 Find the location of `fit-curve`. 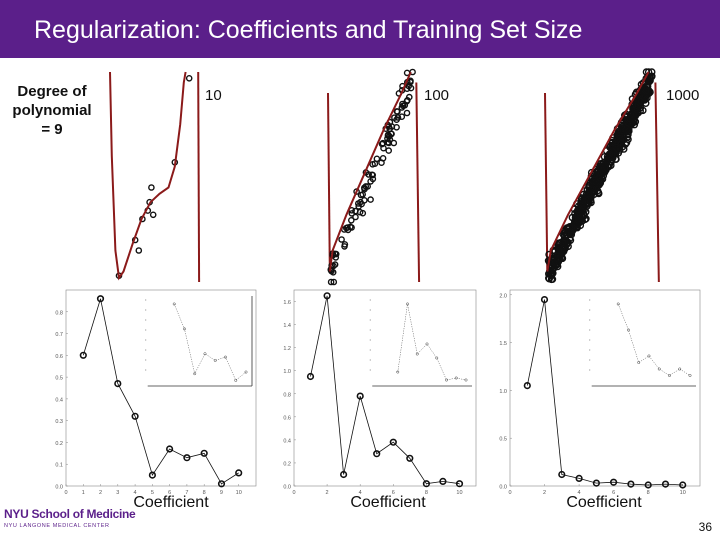

fit-curve is located at coordinates (370, 171).